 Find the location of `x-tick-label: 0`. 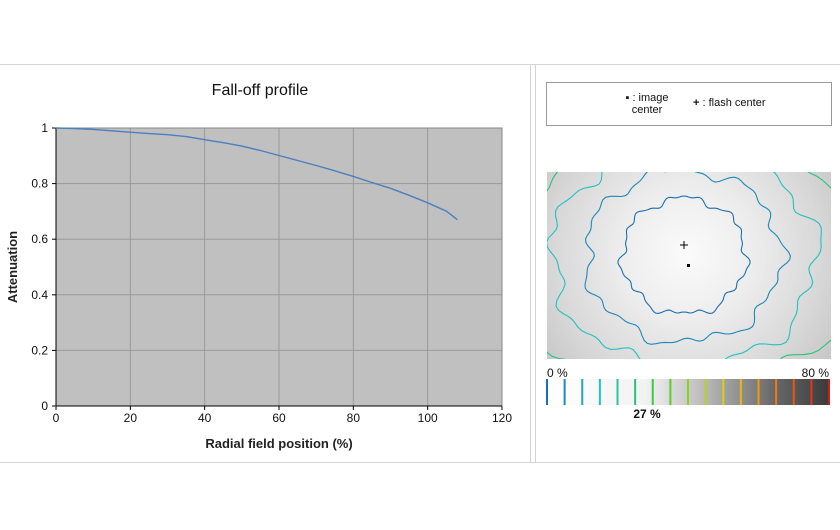

x-tick-label: 0 is located at coordinates (56, 418).